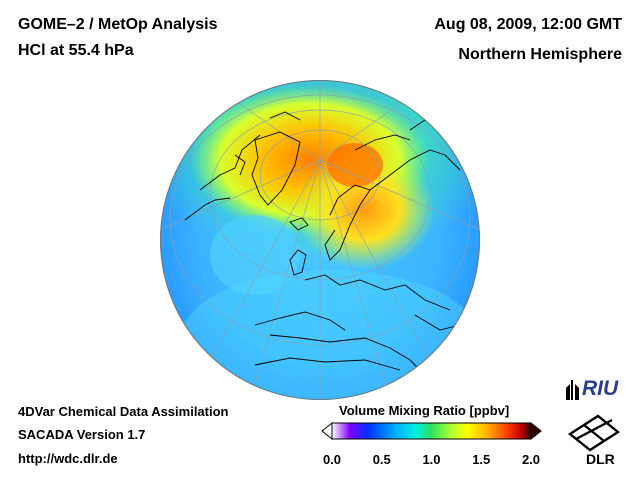 This screenshot has width=640, height=480. What do you see at coordinates (382, 459) in the screenshot?
I see `colorbar-tick-label: 0.5` at bounding box center [382, 459].